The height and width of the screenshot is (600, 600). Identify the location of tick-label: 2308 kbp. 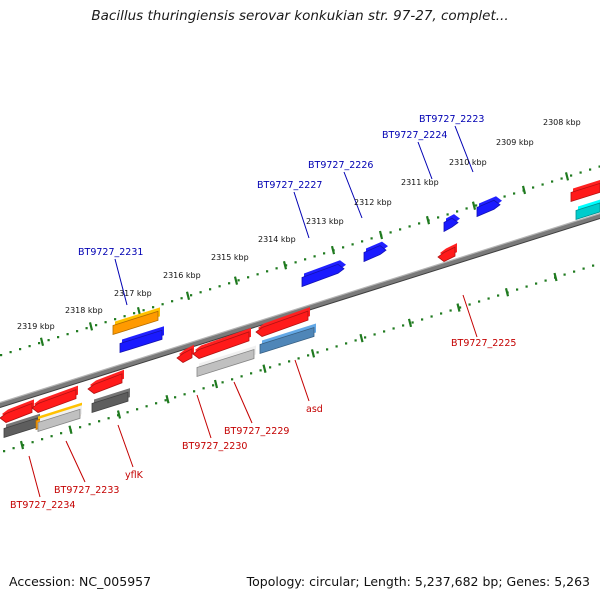
(562, 122).